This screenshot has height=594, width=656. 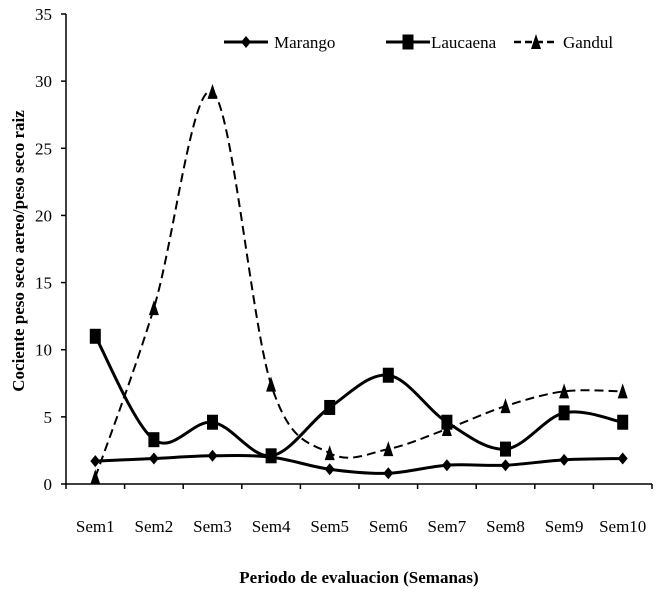 I want to click on y-axis-title: Cociente peso seco aereo/peso seco raiz, so click(x=18, y=251).